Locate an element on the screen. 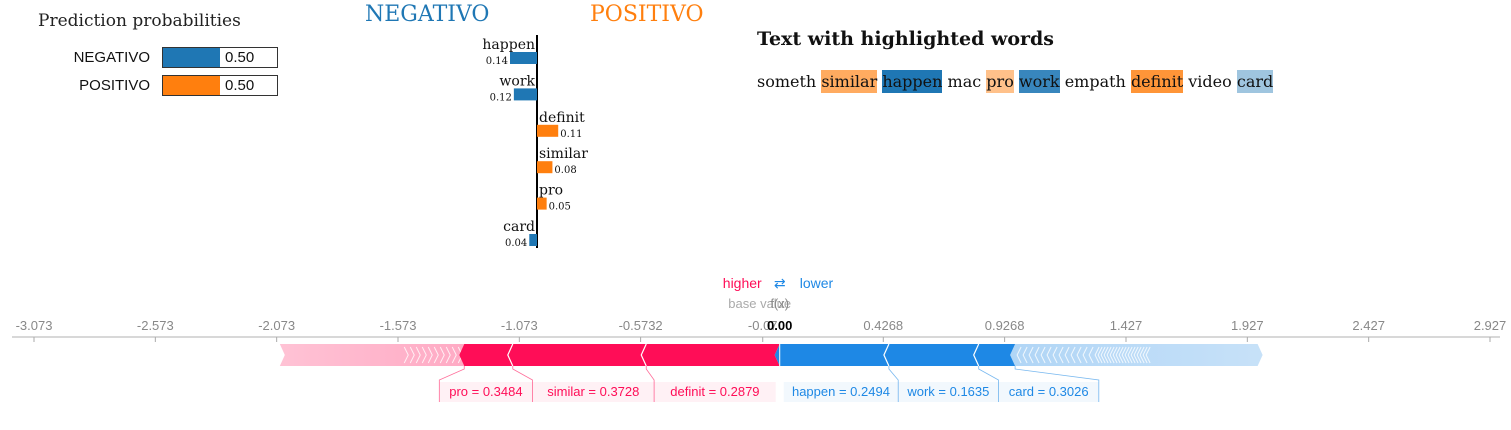 Image resolution: width=1511 pixels, height=430 pixels. weight-bar-happen is located at coordinates (523, 58).